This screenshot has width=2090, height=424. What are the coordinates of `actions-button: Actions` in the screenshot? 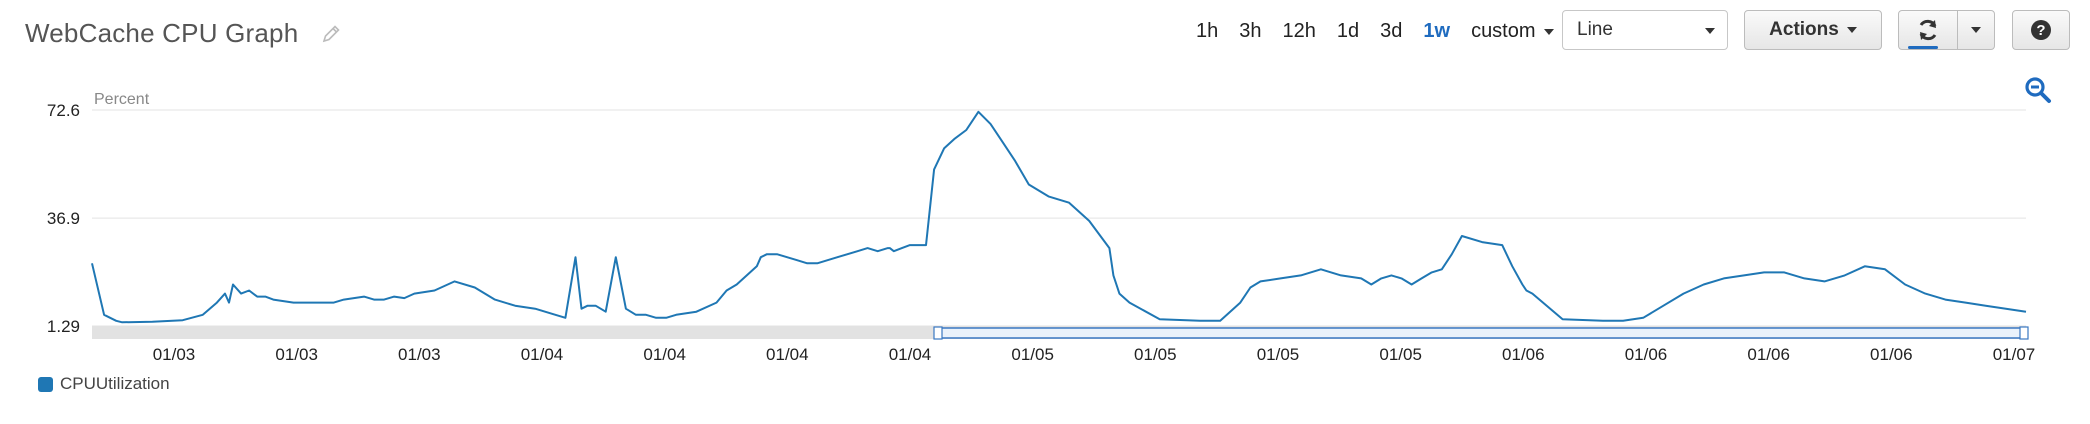 It's located at (1813, 30).